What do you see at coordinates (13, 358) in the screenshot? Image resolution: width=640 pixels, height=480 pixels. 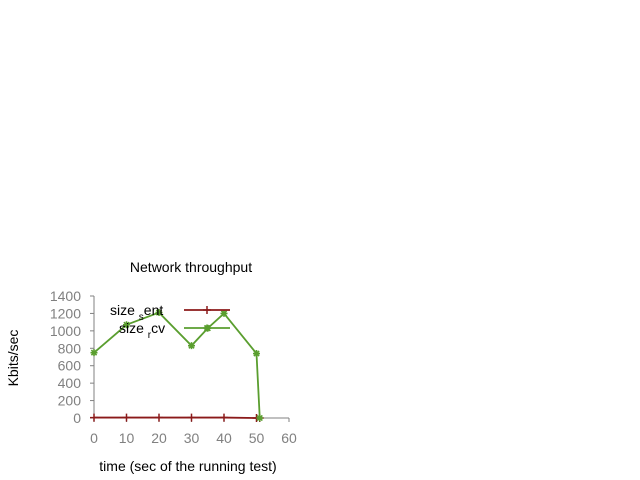 I see `y-axis-title: Kbits/sec` at bounding box center [13, 358].